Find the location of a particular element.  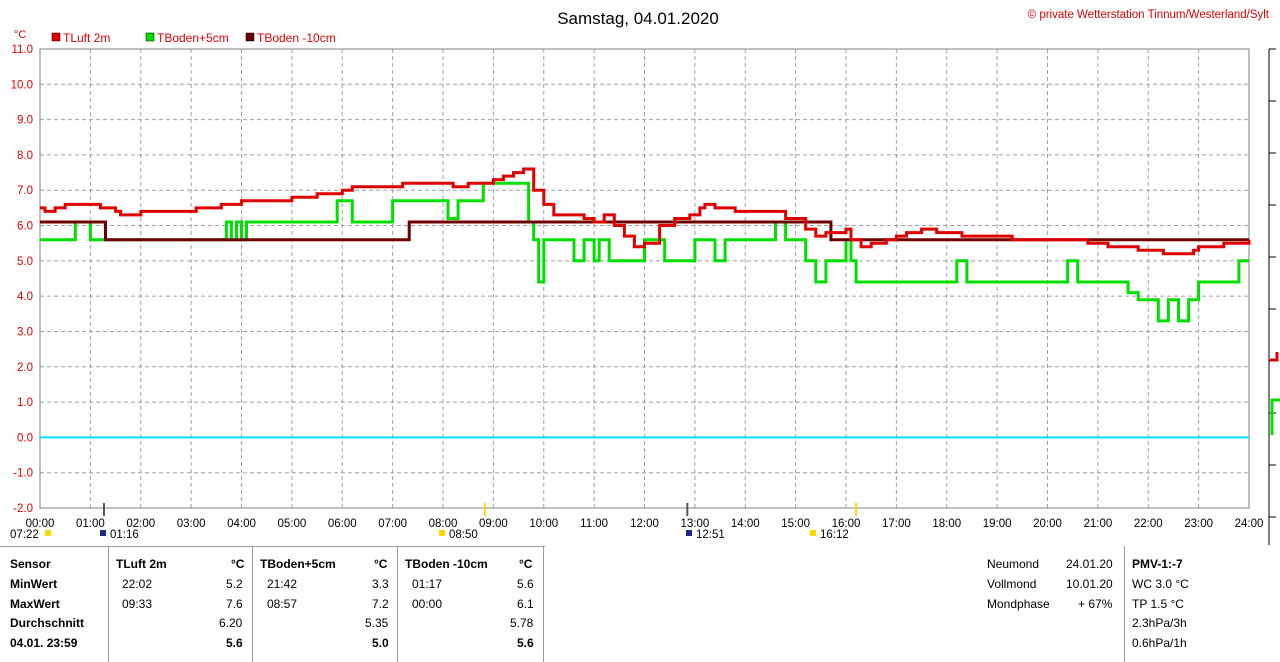

x-tick-label: 03:00 is located at coordinates (191, 524).